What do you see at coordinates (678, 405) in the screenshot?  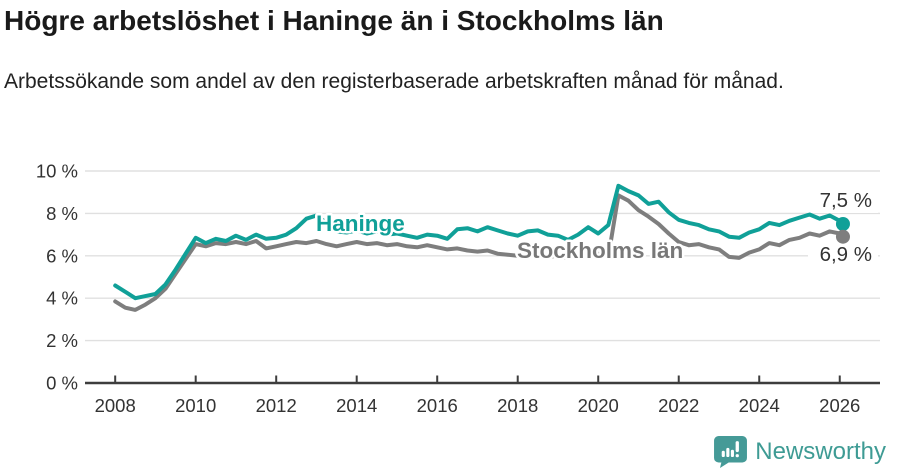 I see `x-tick-label: 2022` at bounding box center [678, 405].